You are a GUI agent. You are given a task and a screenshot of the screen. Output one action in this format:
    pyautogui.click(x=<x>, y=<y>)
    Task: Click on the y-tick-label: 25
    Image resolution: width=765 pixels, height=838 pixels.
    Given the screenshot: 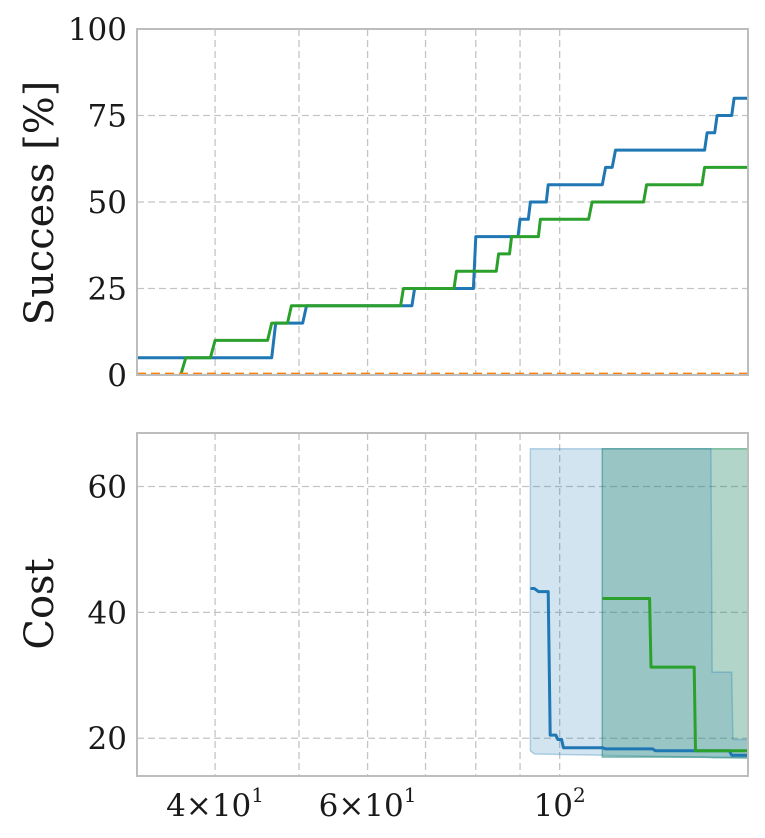 What is the action you would take?
    pyautogui.click(x=107, y=290)
    